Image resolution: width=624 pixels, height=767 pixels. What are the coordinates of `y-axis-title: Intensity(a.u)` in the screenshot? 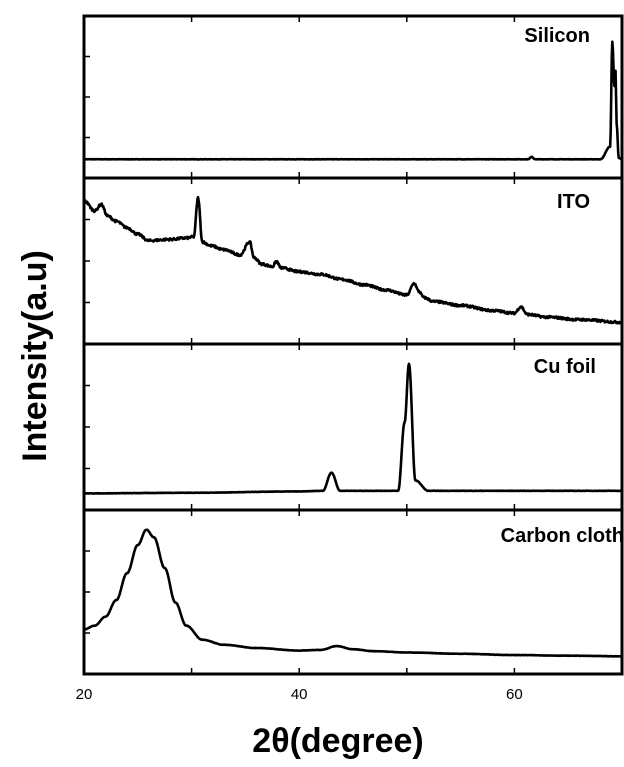 It's located at (35, 356).